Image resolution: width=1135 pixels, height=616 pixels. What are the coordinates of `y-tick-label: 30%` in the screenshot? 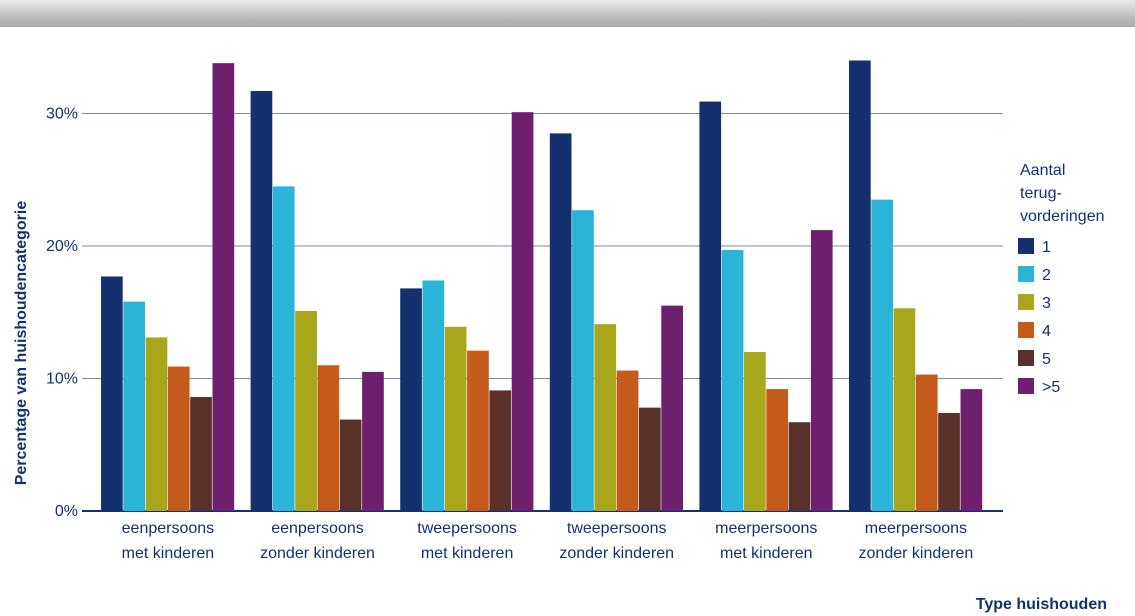 It's located at (62, 114).